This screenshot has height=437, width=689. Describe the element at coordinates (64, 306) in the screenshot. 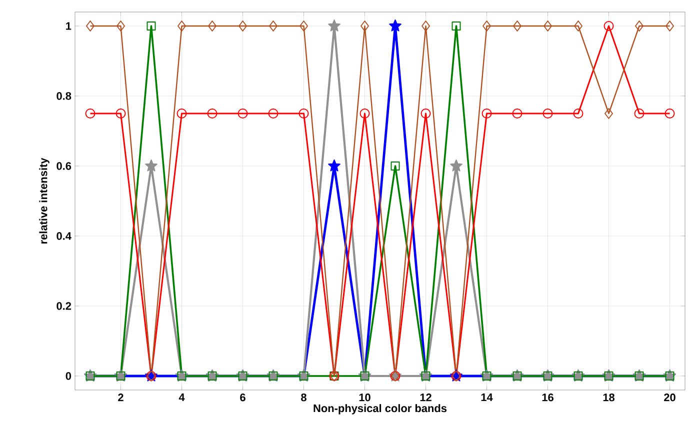

I see `y-tick-label: 0.2` at that location.